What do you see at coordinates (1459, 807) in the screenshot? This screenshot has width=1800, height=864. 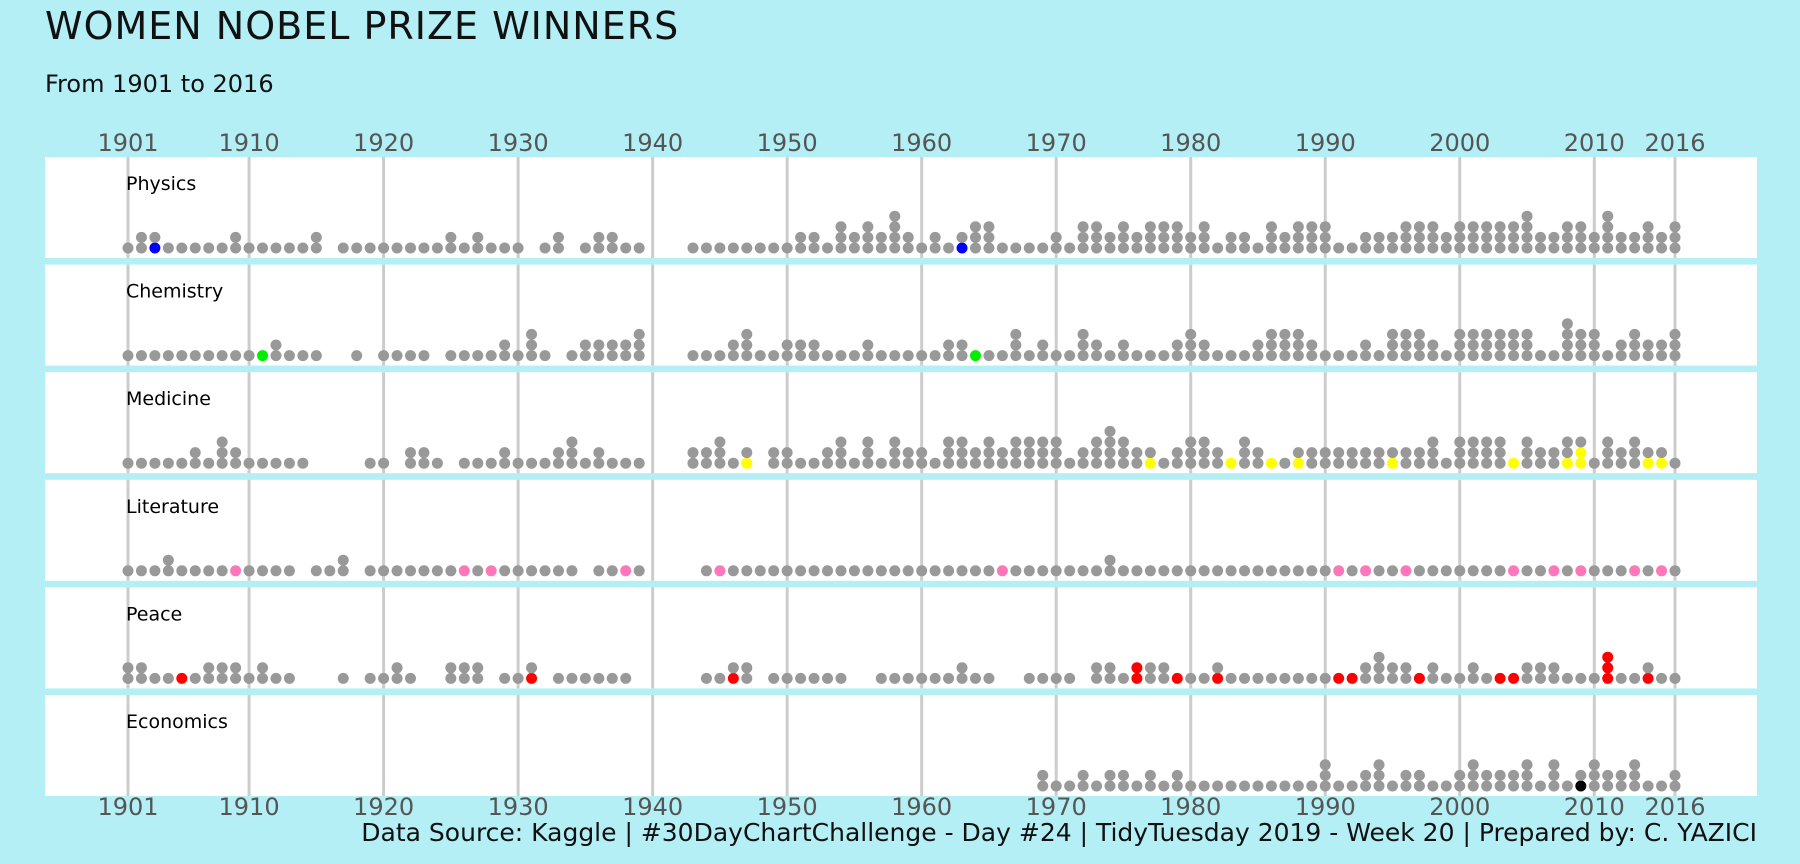 I see `x-tick-label-bottom: 2000` at bounding box center [1459, 807].